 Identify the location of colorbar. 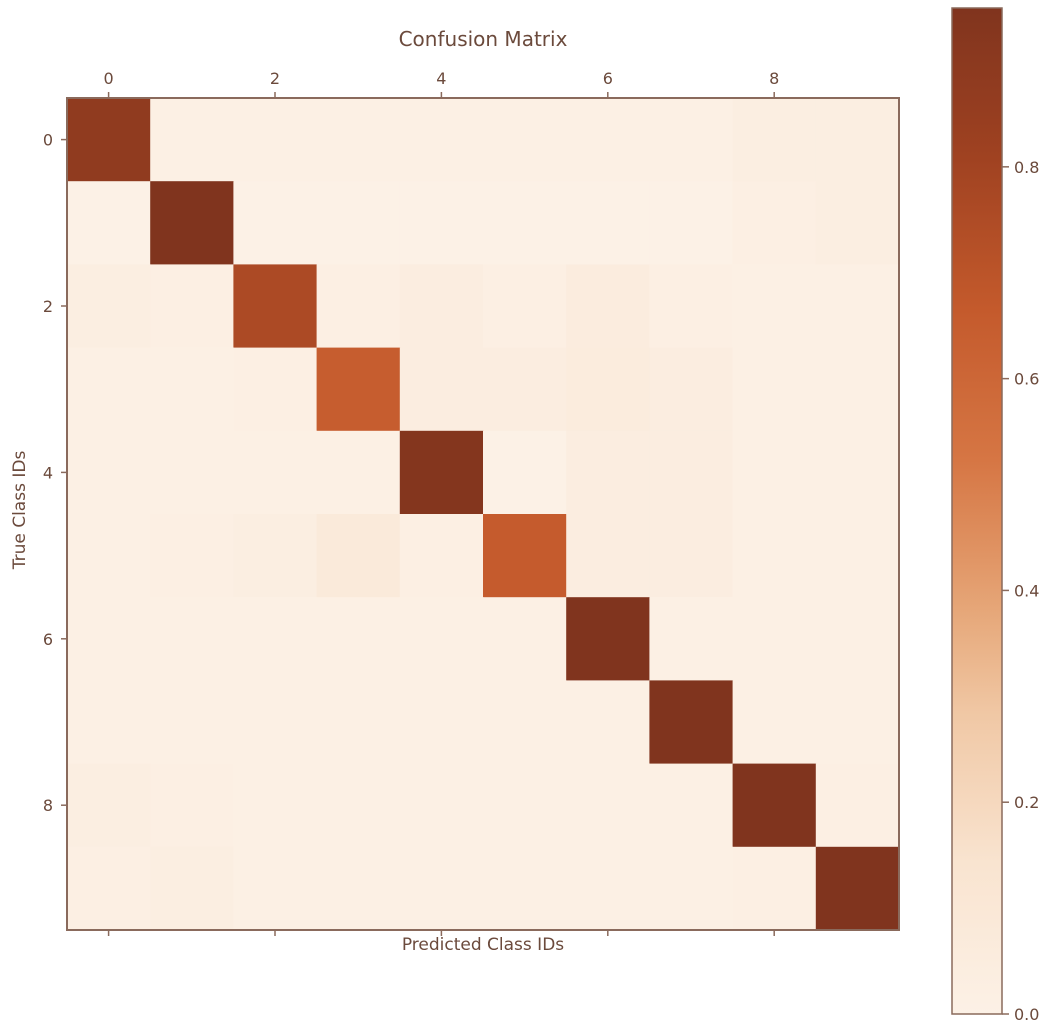
(977, 511).